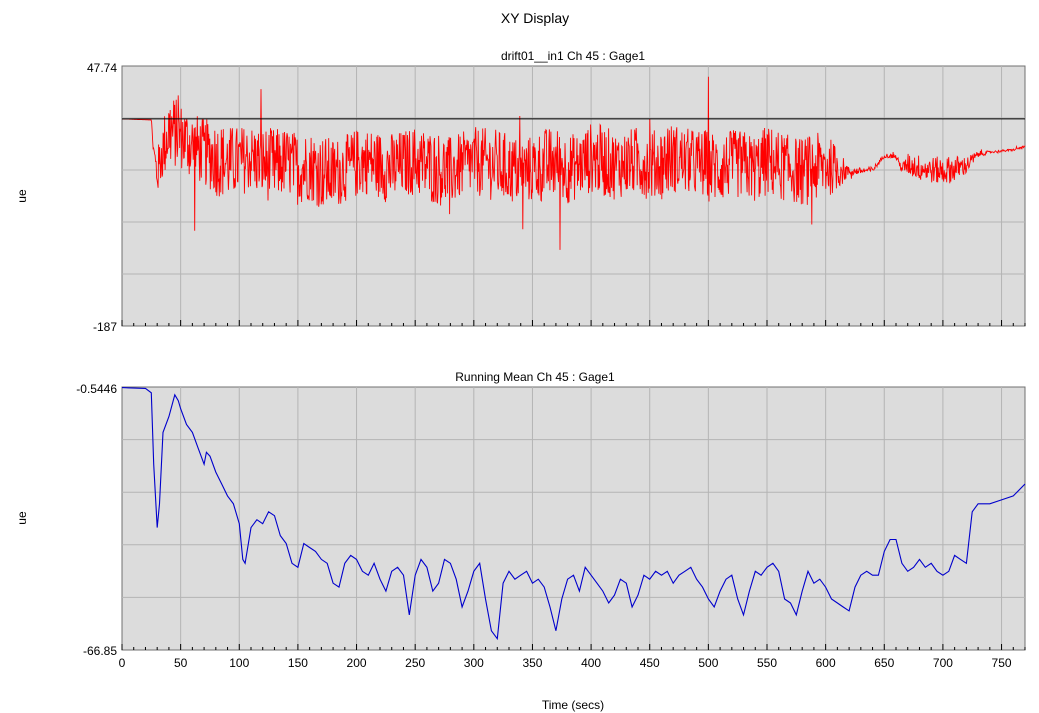 The width and height of the screenshot is (1039, 713). What do you see at coordinates (181, 663) in the screenshot?
I see `x-tick-label: 50` at bounding box center [181, 663].